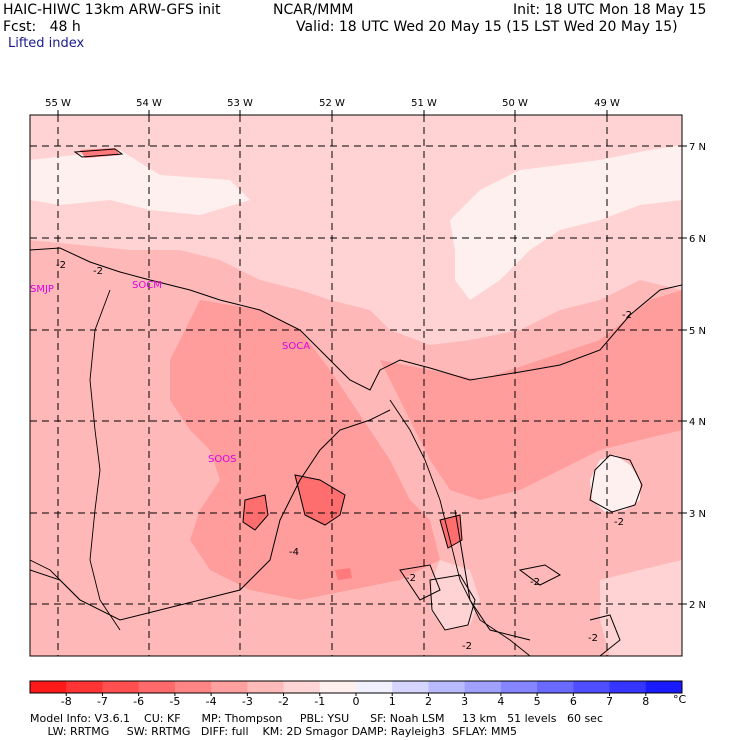 The height and width of the screenshot is (740, 740). I want to click on center-name: NCAR/MMM, so click(313, 10).